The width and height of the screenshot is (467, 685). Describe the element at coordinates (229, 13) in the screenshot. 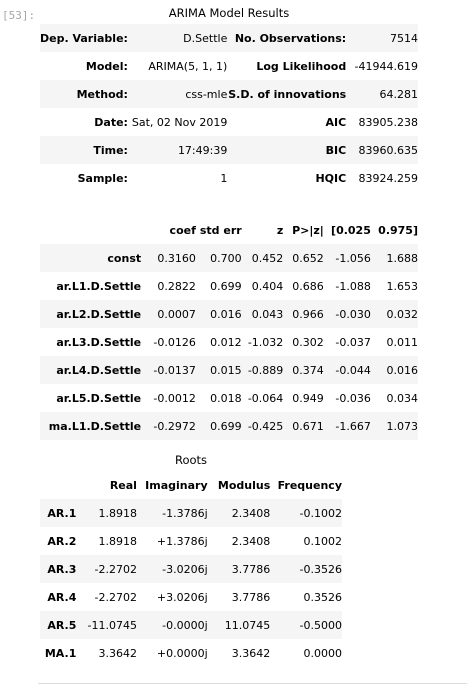

I see `model-summary-caption: ARIMA Model Results` at that location.